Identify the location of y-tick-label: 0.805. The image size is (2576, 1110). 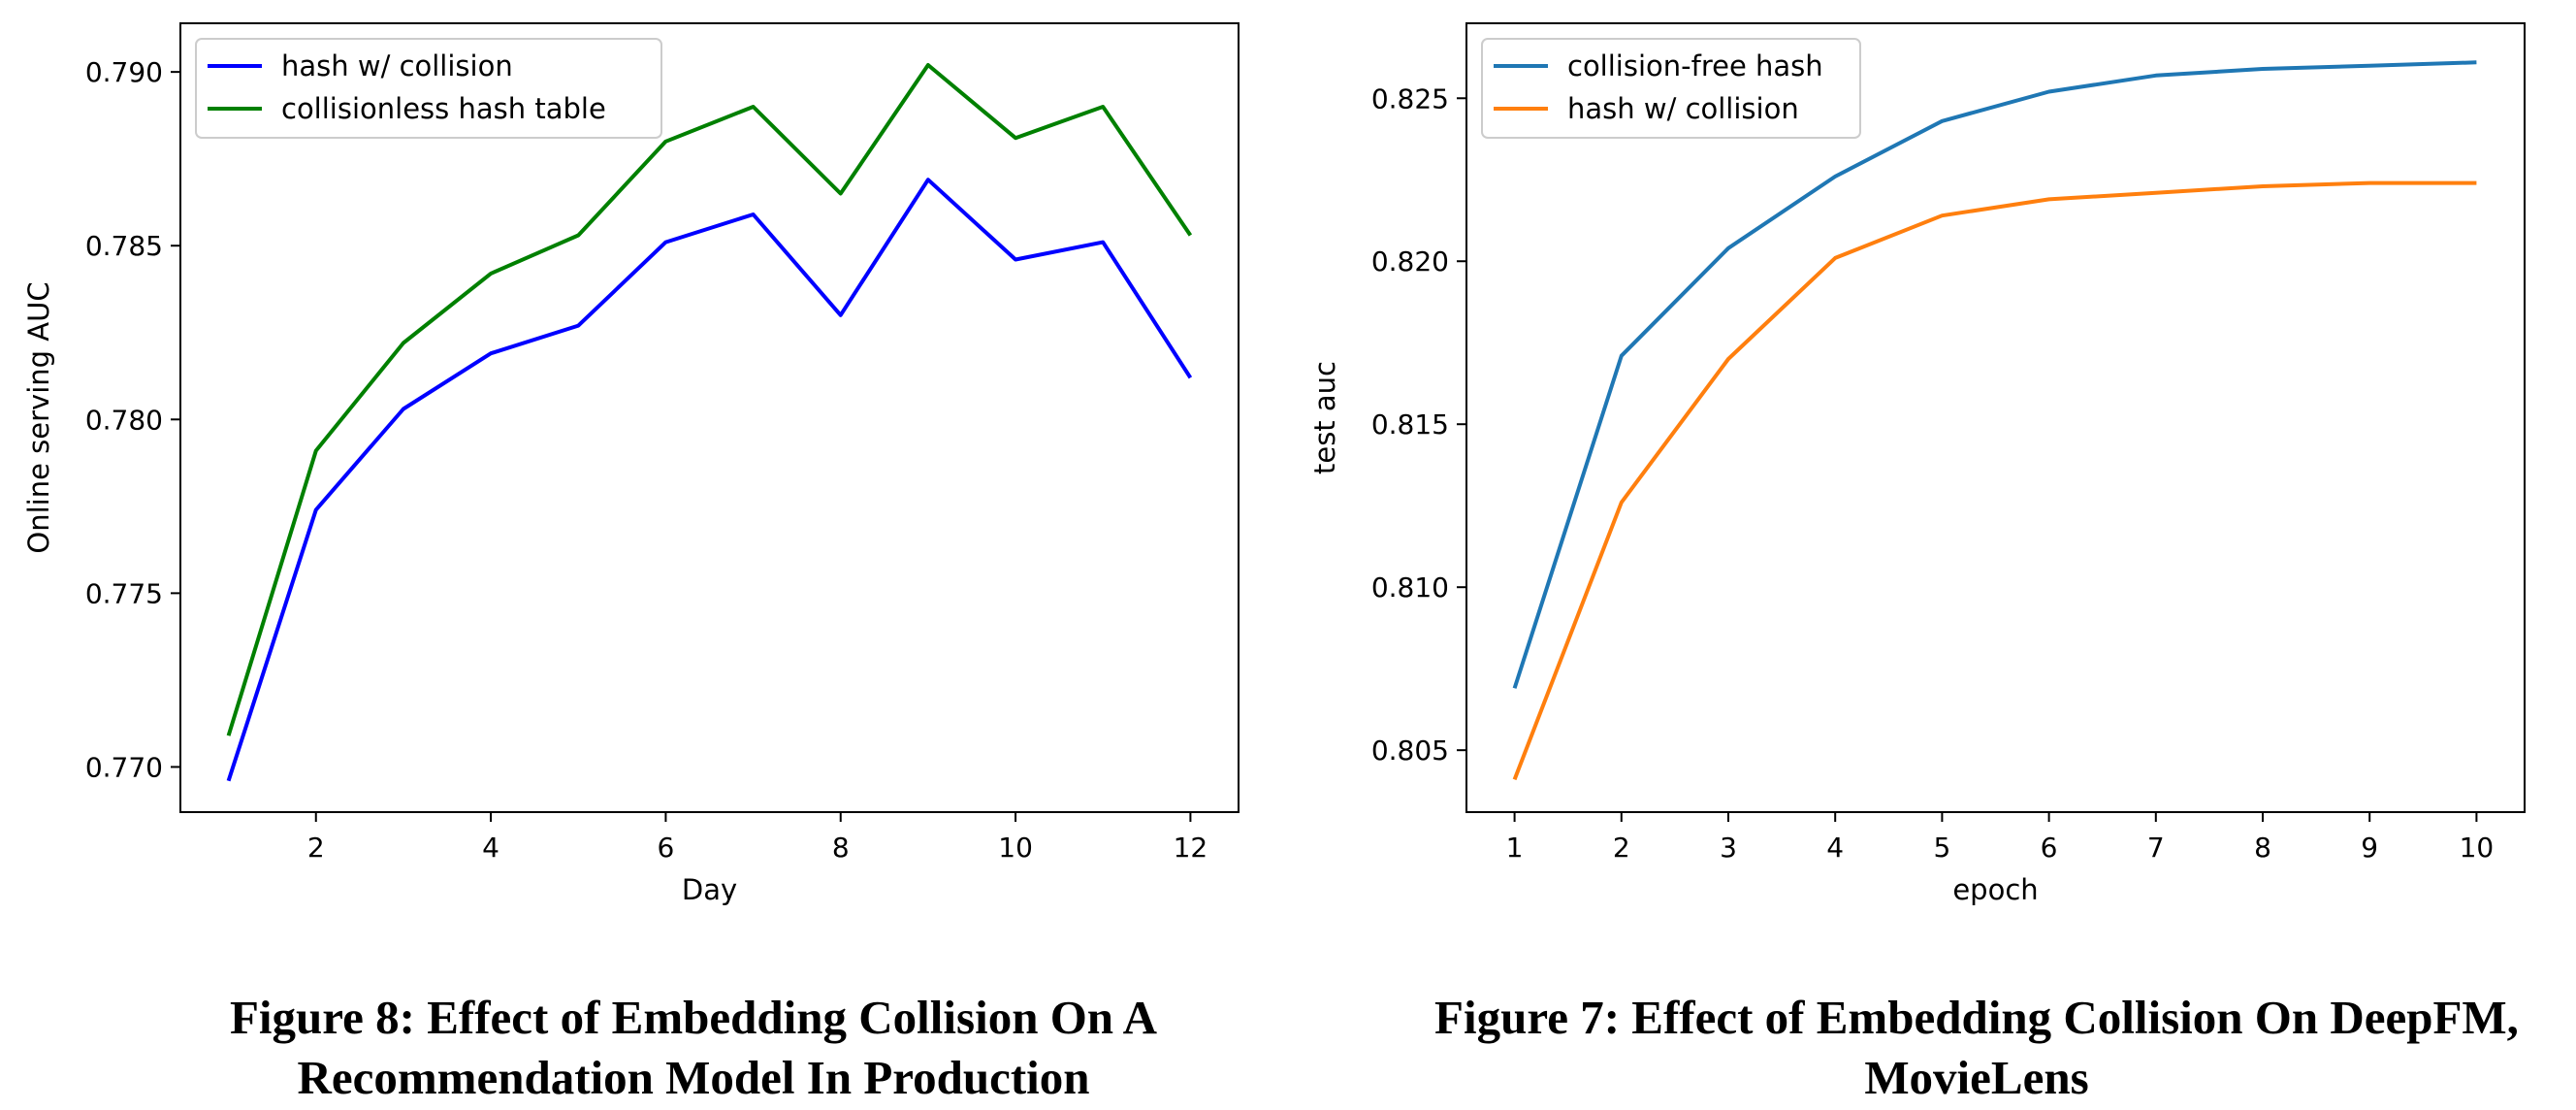
(1410, 751).